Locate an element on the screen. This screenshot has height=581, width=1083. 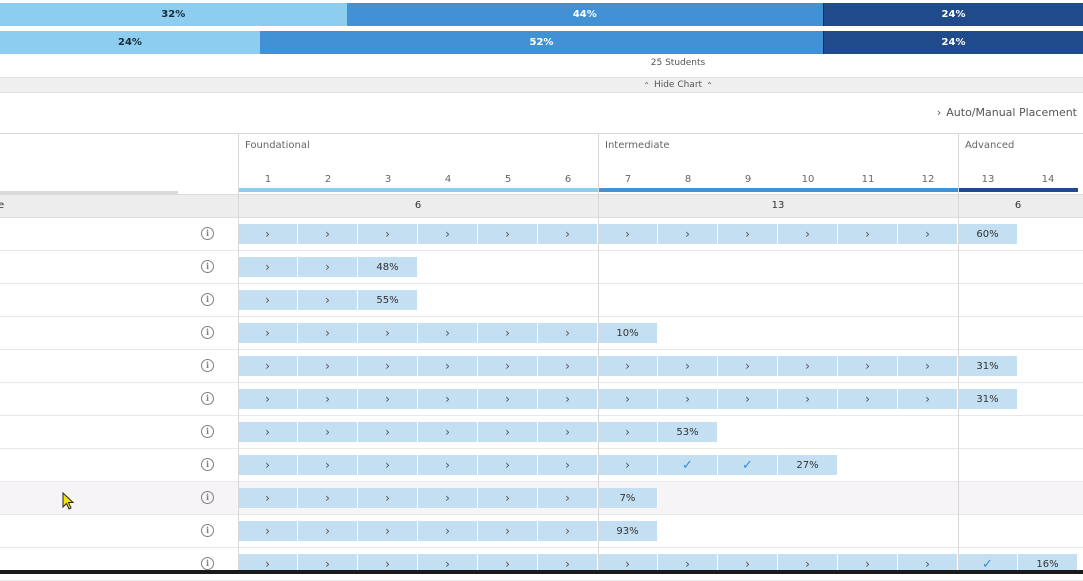
score-cell: 93% is located at coordinates (628, 531).